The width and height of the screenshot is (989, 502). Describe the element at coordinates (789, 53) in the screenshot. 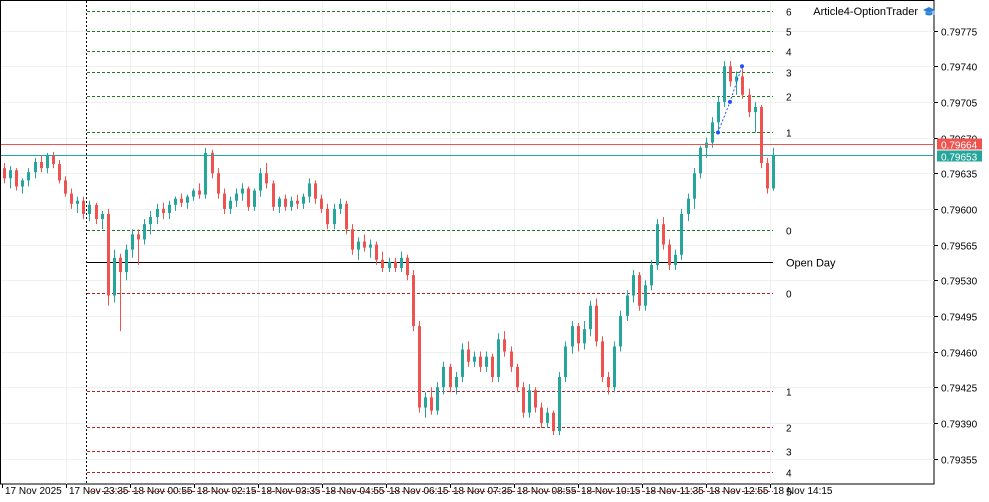

I see `upper-level-label: 4` at that location.